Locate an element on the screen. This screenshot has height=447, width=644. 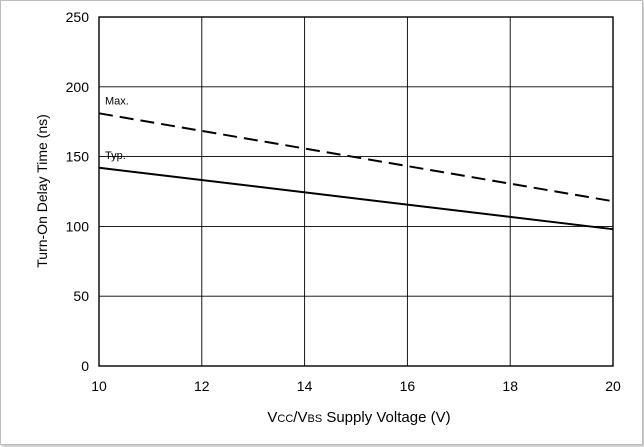
y-axis-label: Turn-On Delay Time (ns) is located at coordinates (42, 191).